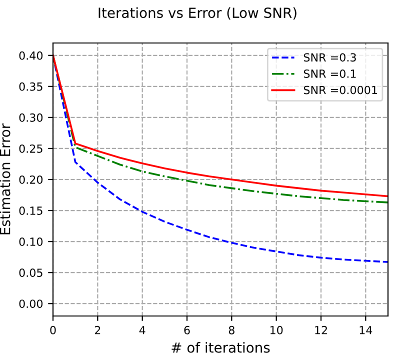 This screenshot has height=356, width=395. What do you see at coordinates (197, 13) in the screenshot?
I see `chart-title: Iterations vs Error (Low SNR)` at bounding box center [197, 13].